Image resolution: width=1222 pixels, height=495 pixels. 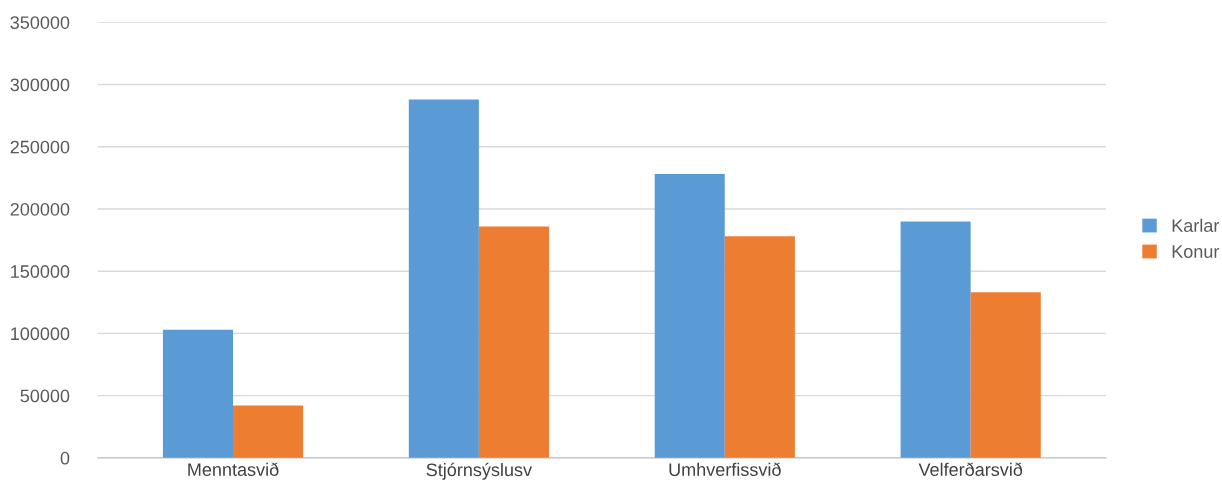 I want to click on y-tick-label: 350000, so click(x=40, y=22).